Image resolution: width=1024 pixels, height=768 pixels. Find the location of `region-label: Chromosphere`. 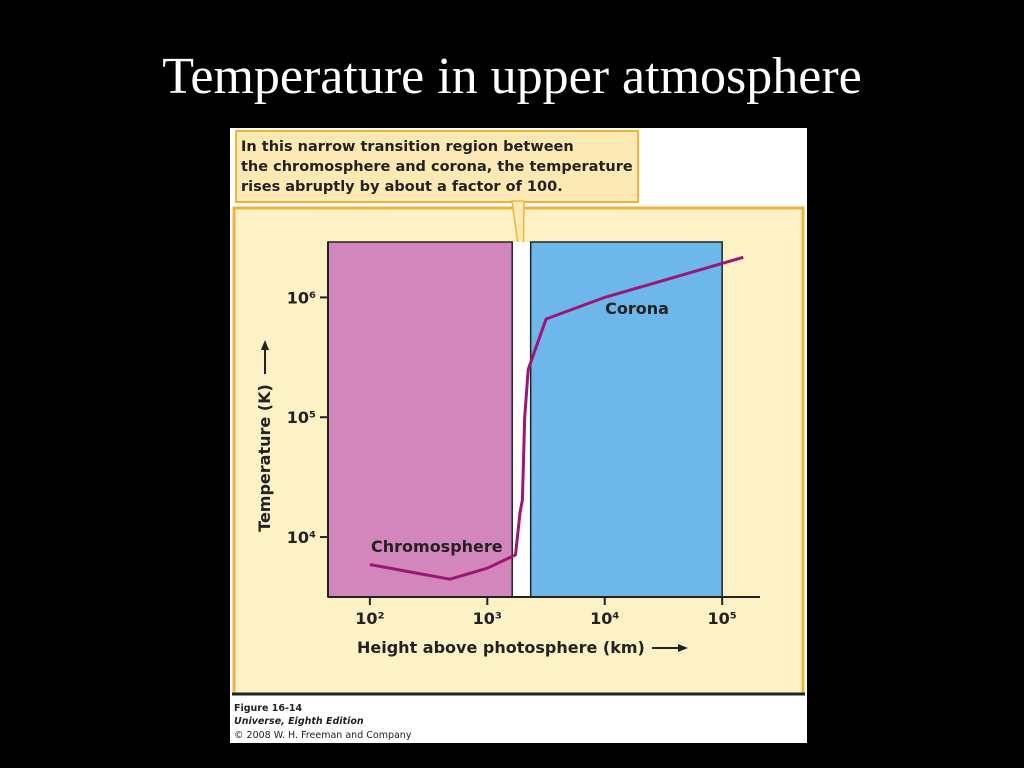

region-label: Chromosphere is located at coordinates (437, 546).